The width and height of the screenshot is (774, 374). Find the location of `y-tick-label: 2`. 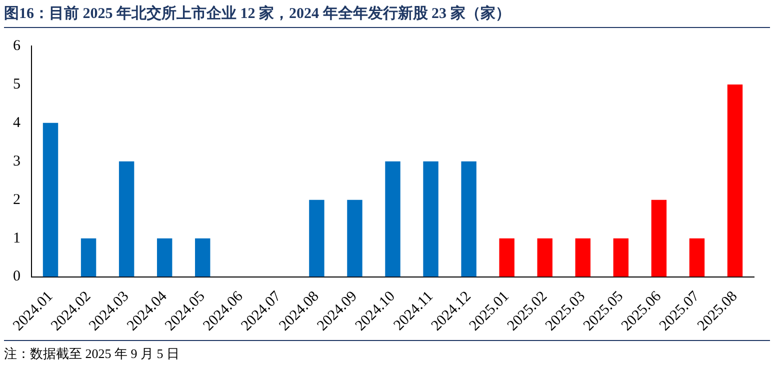

y-tick-label: 2 is located at coordinates (16, 200).